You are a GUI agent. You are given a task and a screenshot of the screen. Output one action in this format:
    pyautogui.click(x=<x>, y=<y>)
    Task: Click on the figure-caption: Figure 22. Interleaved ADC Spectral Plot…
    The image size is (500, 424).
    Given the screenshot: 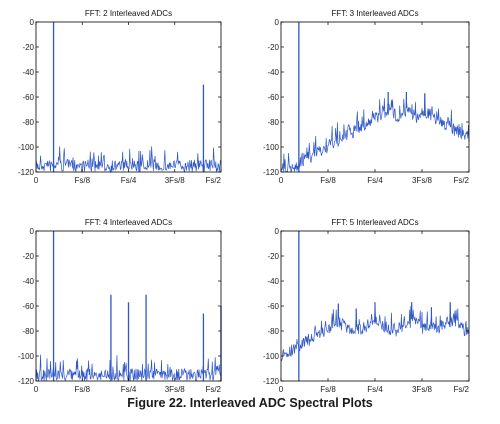 What is the action you would take?
    pyautogui.click(x=250, y=403)
    